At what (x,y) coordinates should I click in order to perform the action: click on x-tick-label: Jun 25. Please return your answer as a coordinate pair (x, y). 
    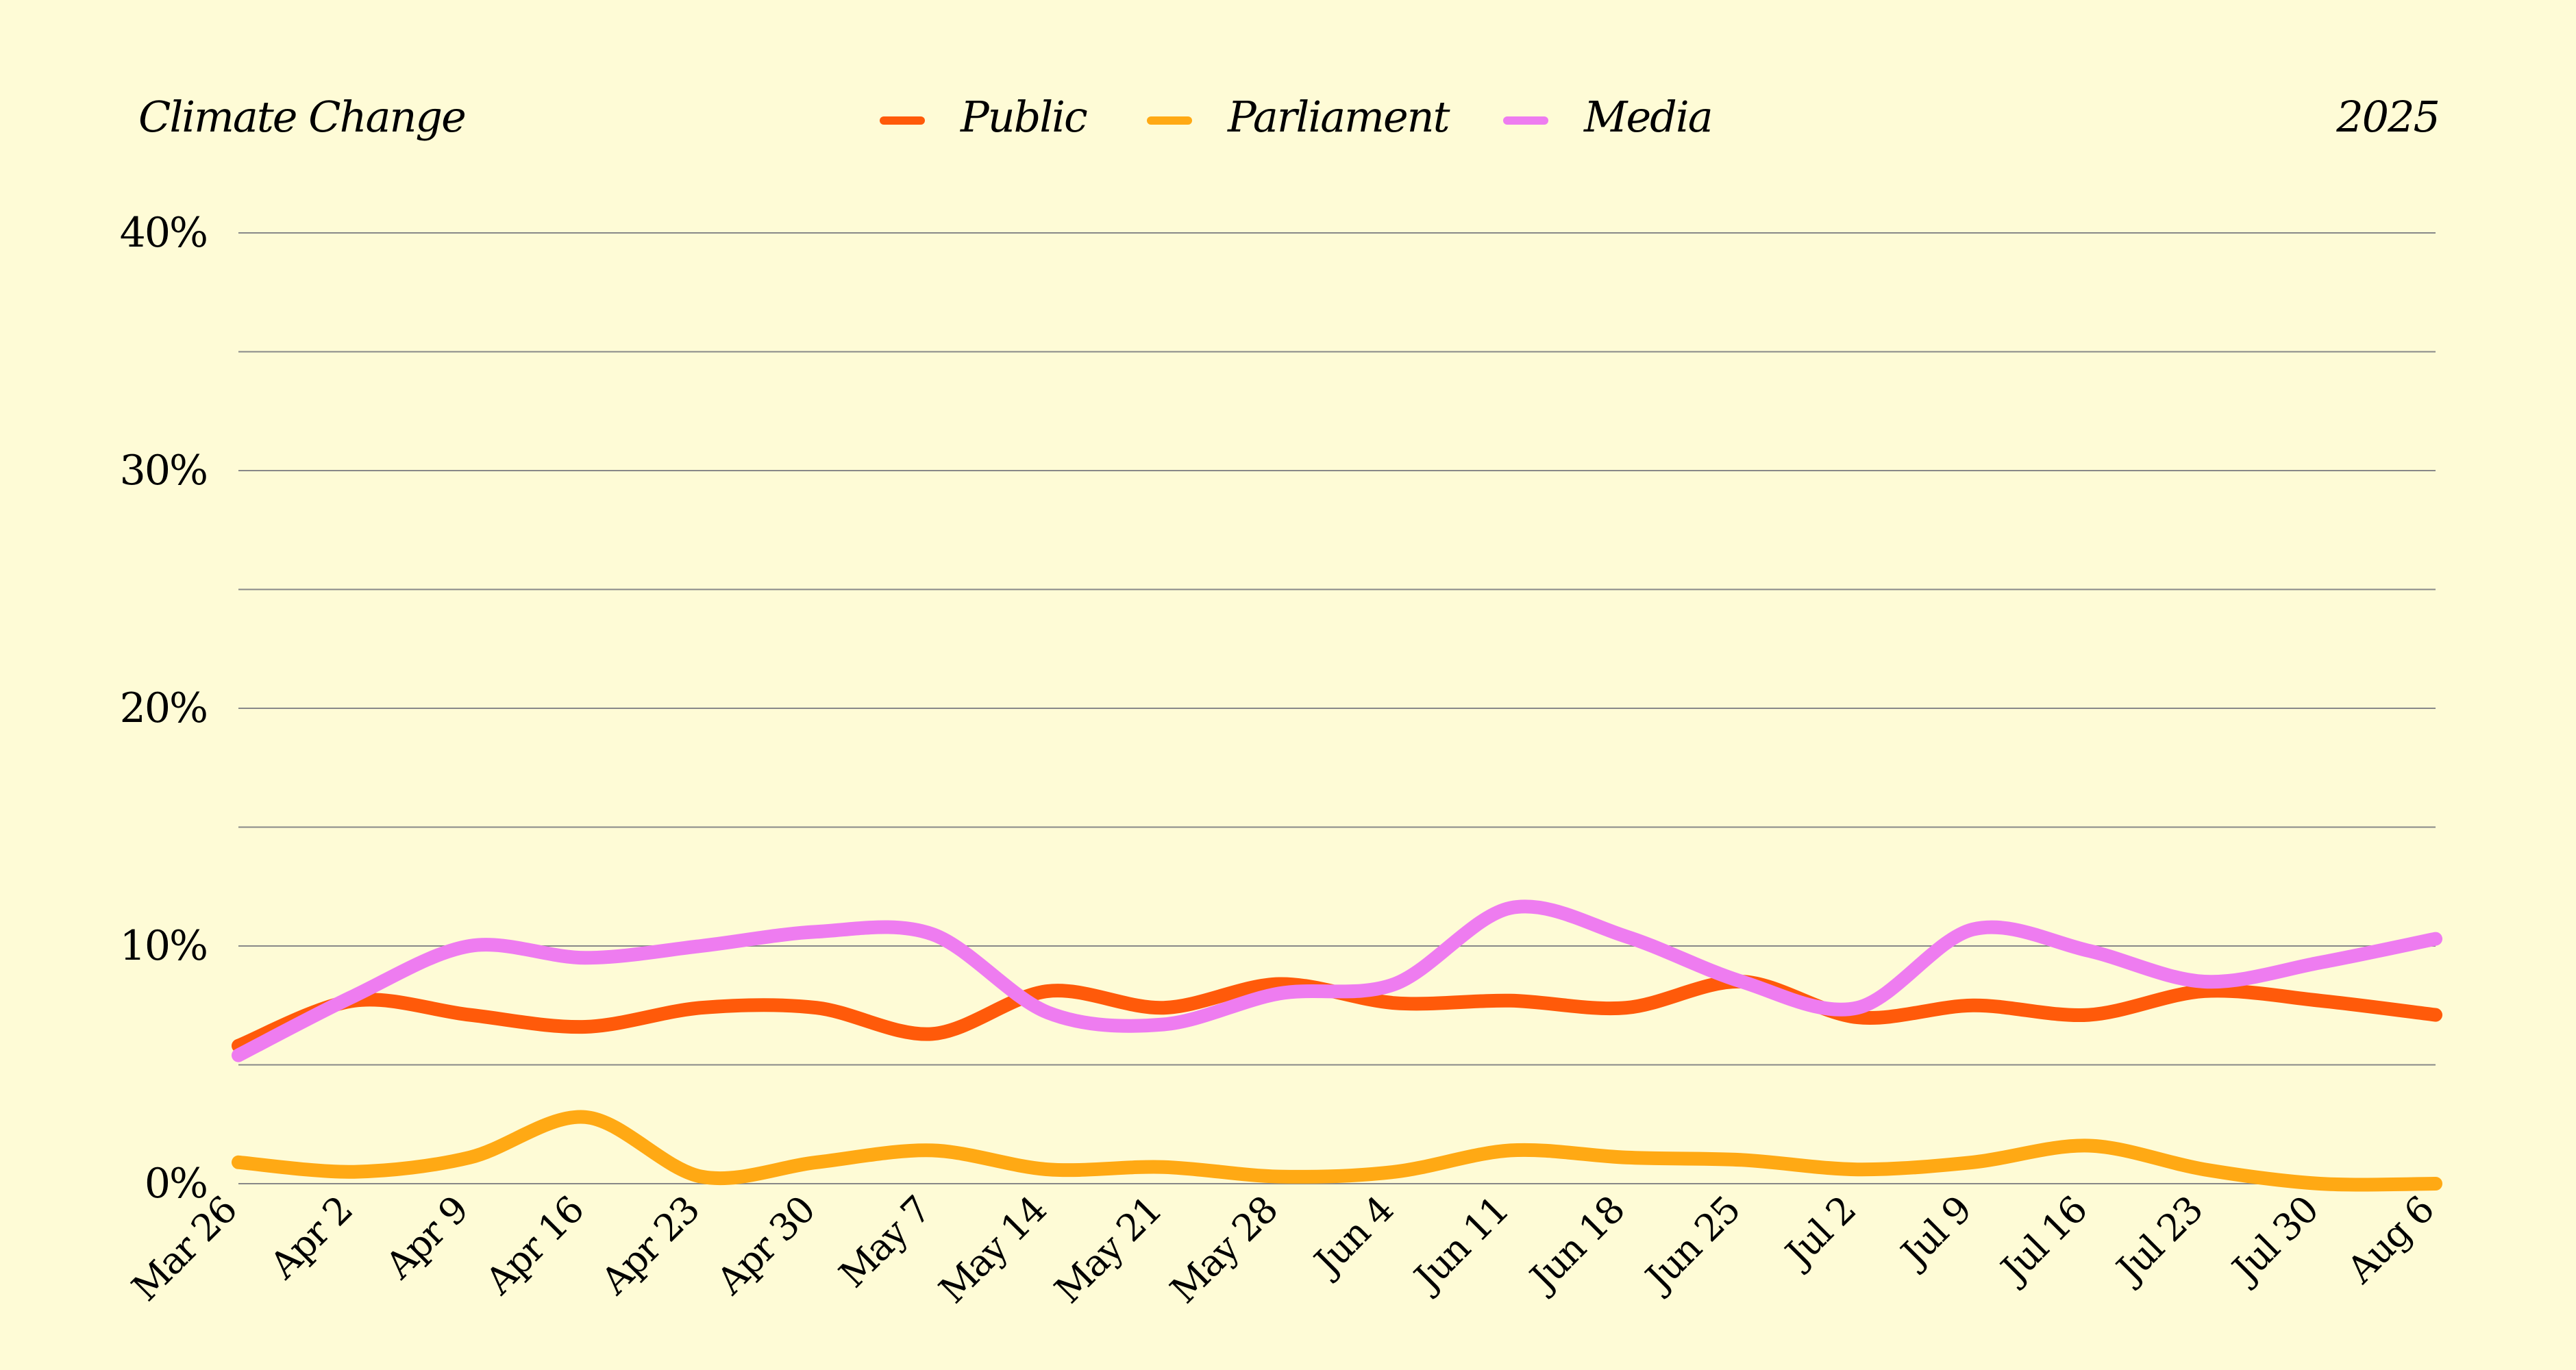
    Looking at the image, I should click on (1691, 1245).